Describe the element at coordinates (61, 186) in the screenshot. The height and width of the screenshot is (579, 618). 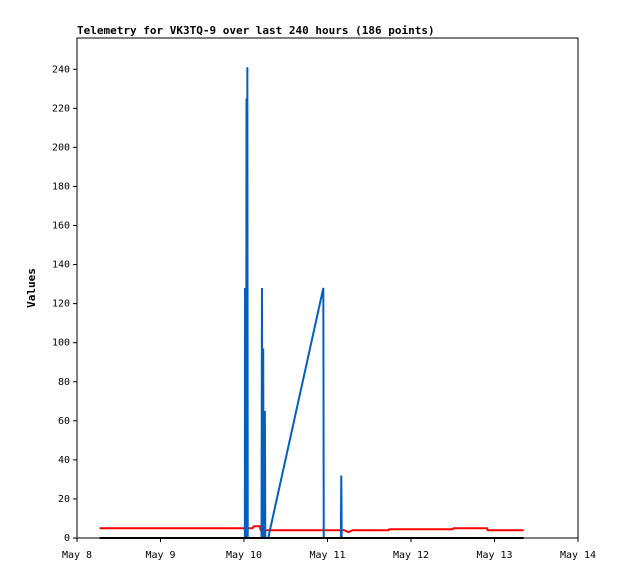
I see `y-tick-label: 180` at that location.